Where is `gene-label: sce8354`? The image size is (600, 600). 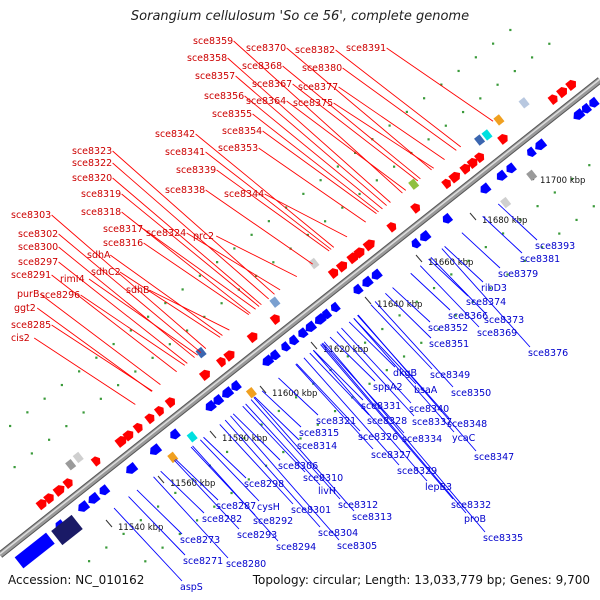 gene-label: sce8354 is located at coordinates (242, 131).